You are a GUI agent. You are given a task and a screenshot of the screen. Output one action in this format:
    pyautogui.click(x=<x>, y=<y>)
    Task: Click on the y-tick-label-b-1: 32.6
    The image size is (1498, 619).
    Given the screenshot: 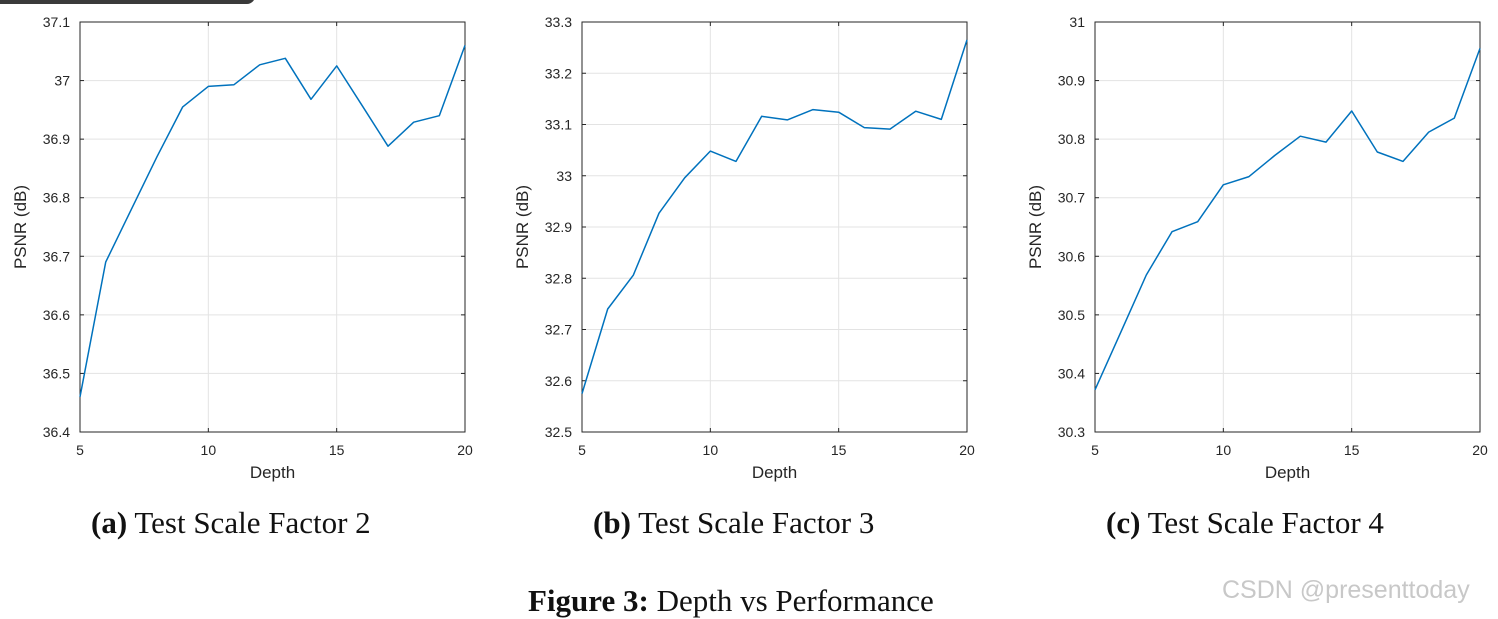 What is the action you would take?
    pyautogui.click(x=558, y=381)
    